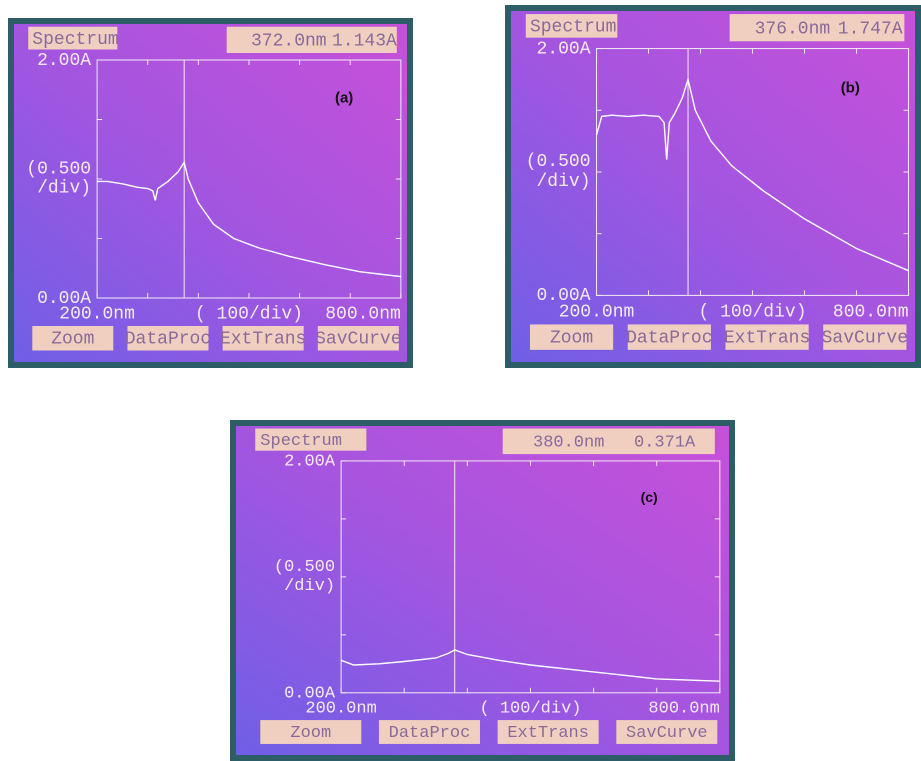  I want to click on panel-label: (b), so click(850, 87).